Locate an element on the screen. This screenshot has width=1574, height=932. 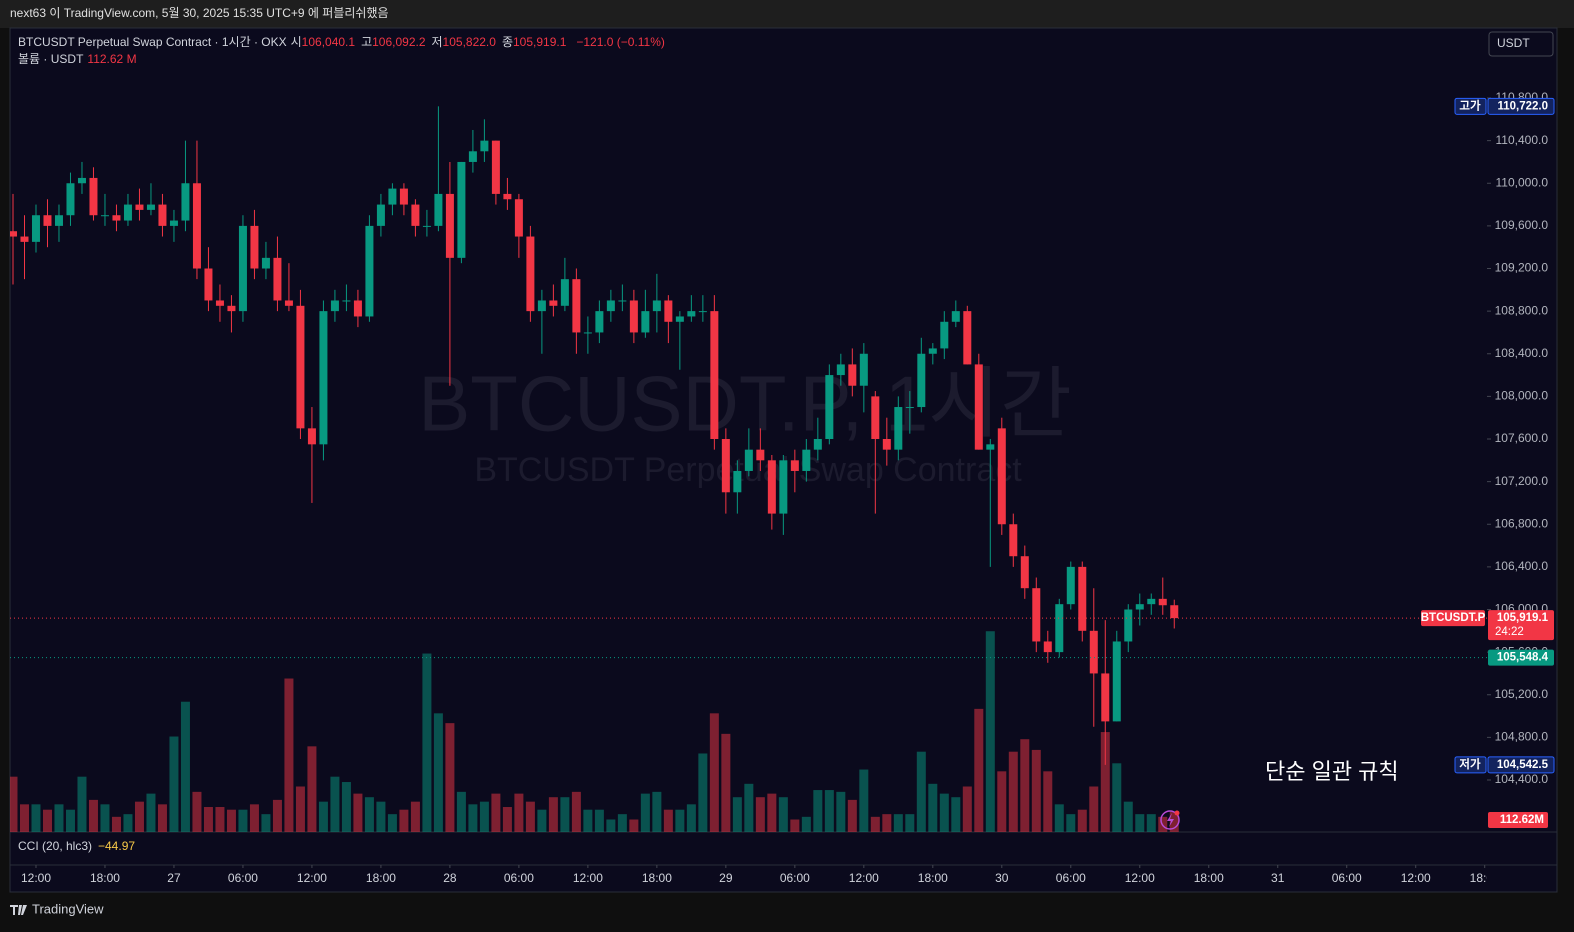
brand: TradingView is located at coordinates (68, 908).